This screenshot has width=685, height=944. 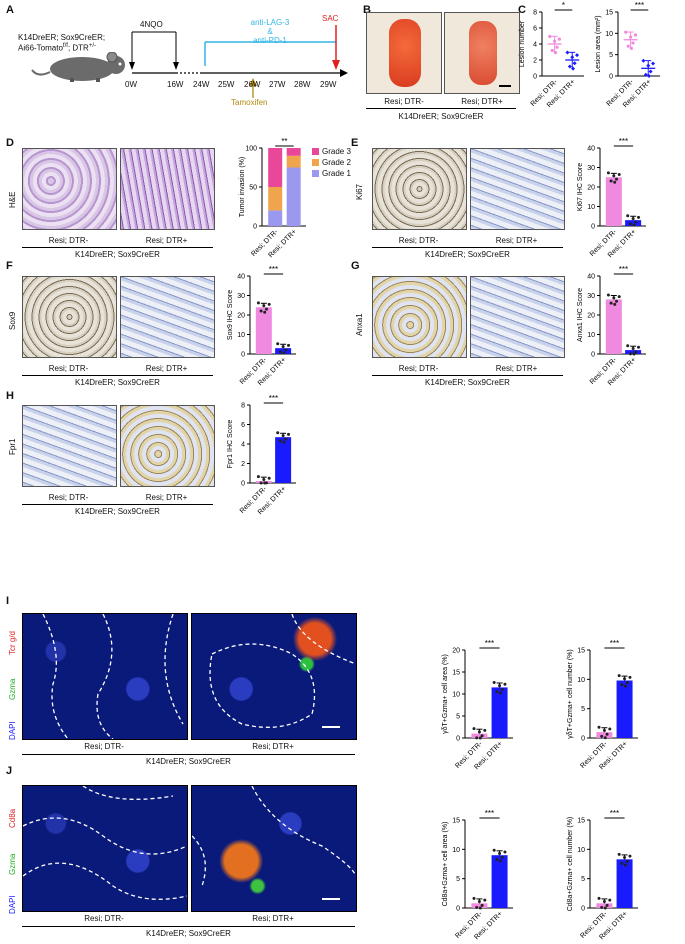 What do you see at coordinates (456, 821) in the screenshot?
I see `j1-ytick-label: 15` at bounding box center [456, 821].